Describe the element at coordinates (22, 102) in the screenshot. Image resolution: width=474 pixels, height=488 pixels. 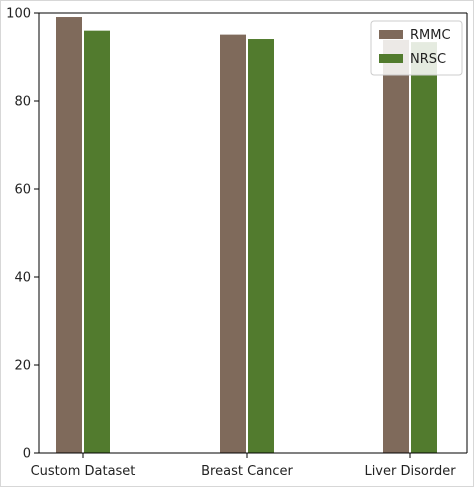
I see `y-tick-label: 80` at that location.